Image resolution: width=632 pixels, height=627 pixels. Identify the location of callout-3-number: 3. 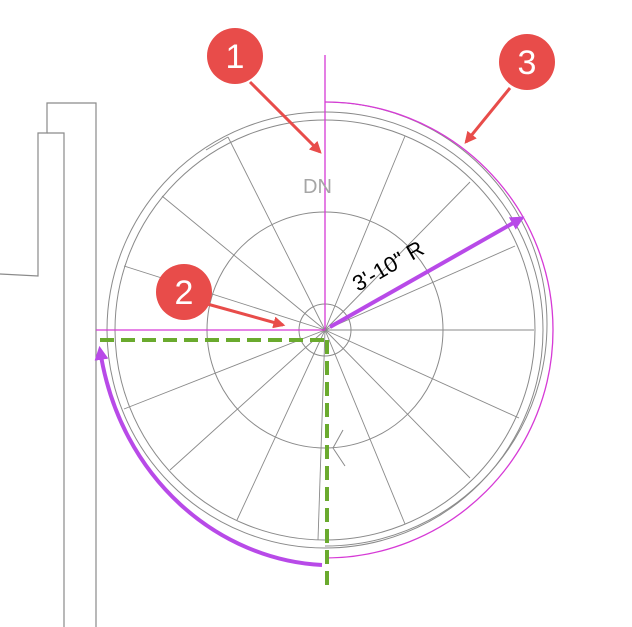
(527, 63).